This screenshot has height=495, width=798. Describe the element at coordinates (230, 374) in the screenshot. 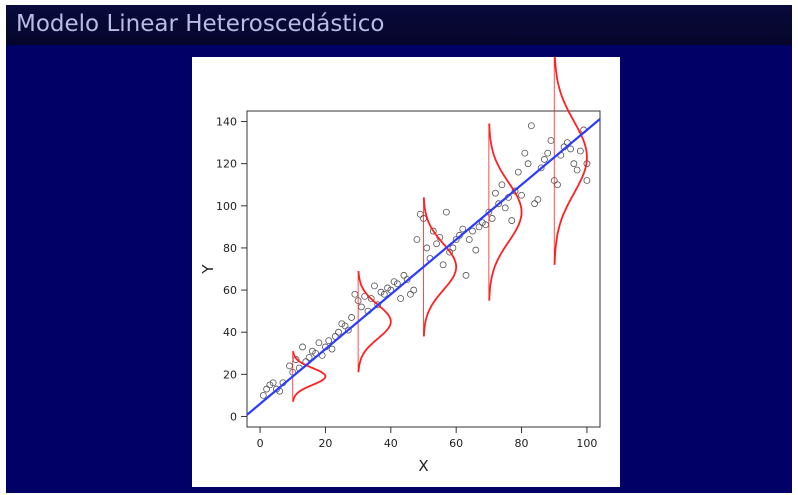

I see `y-tick-label: 20` at that location.